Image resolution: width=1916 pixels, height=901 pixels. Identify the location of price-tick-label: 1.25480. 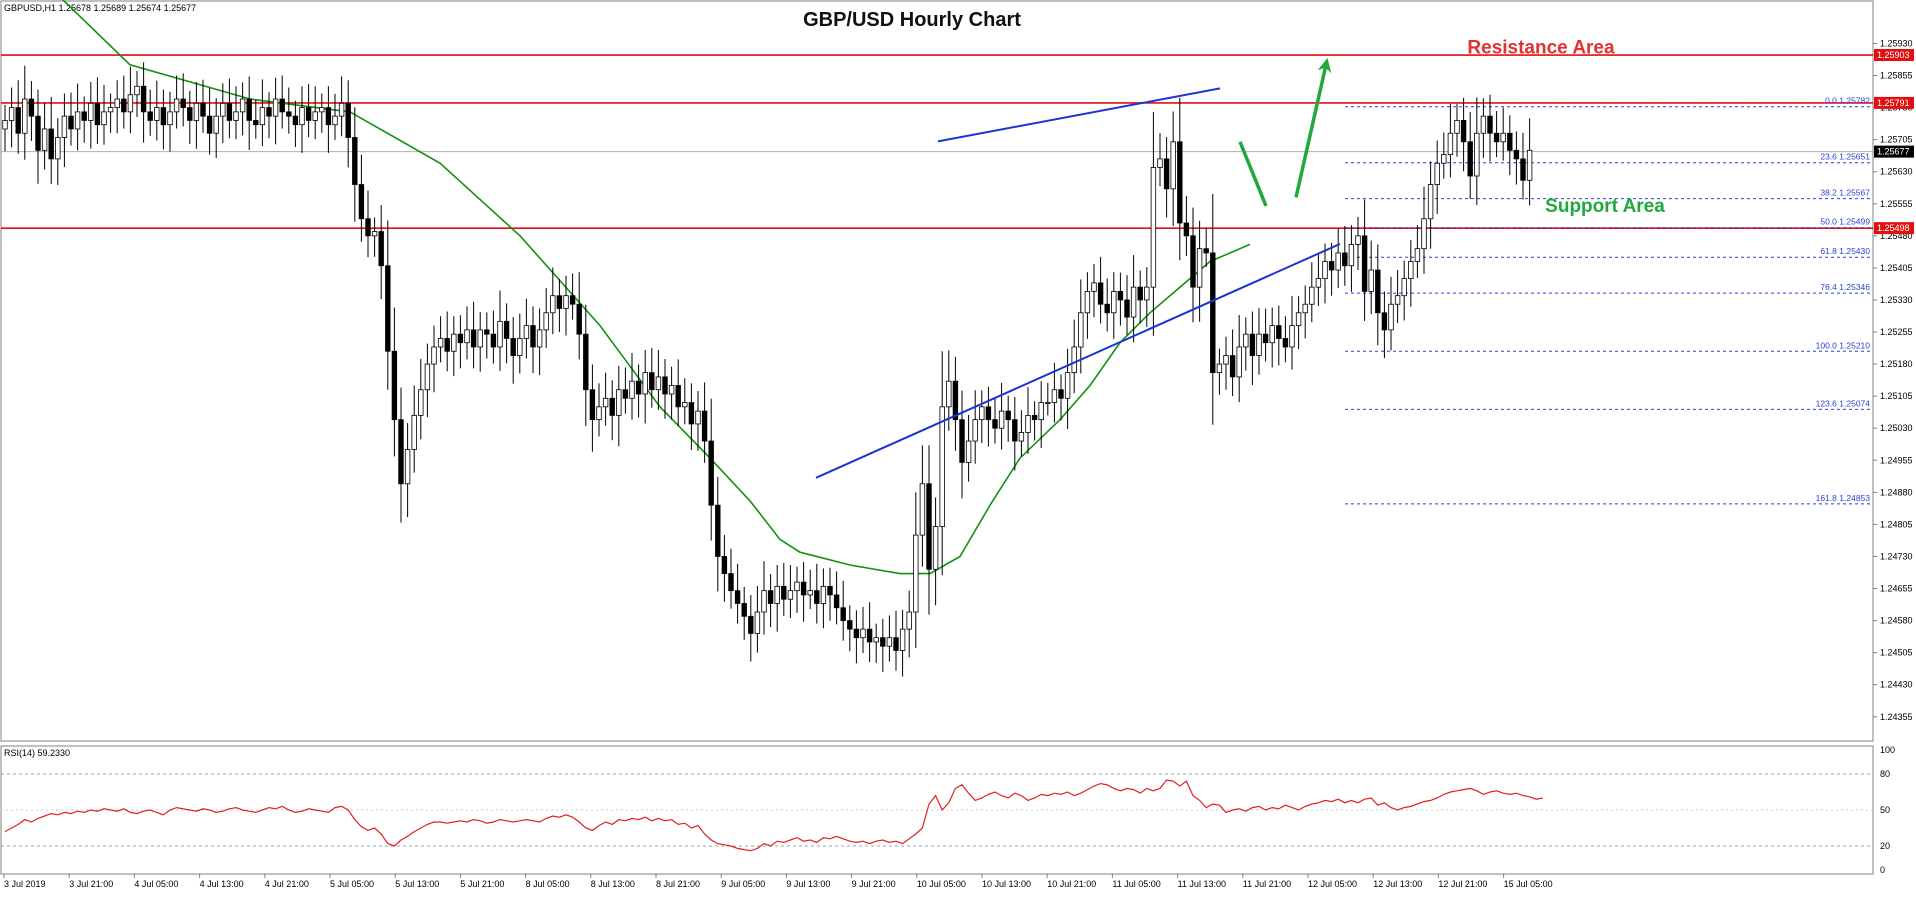
(1896, 236).